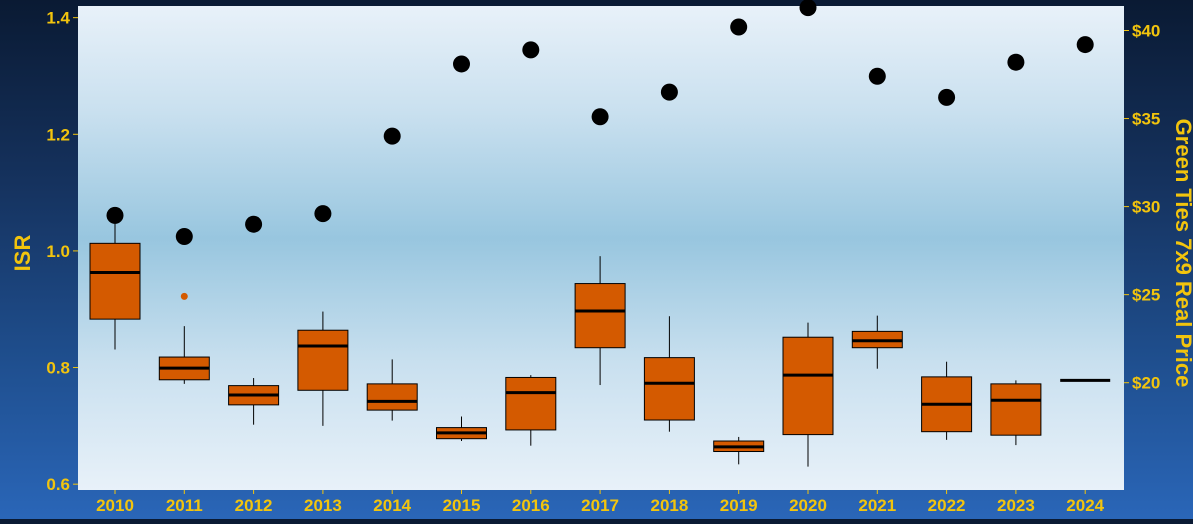  What do you see at coordinates (254, 505) in the screenshot?
I see `x-tick-label: 2012` at bounding box center [254, 505].